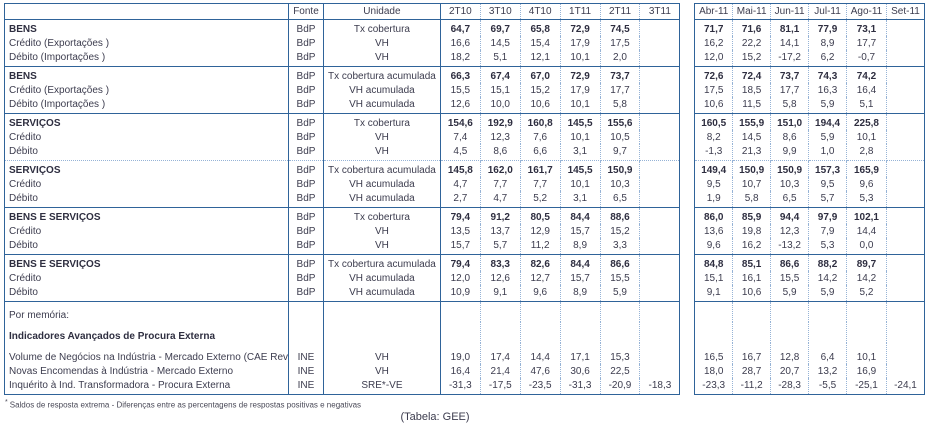 The width and height of the screenshot is (925, 426). I want to click on row-label: Débito (Importações ), so click(146, 105).